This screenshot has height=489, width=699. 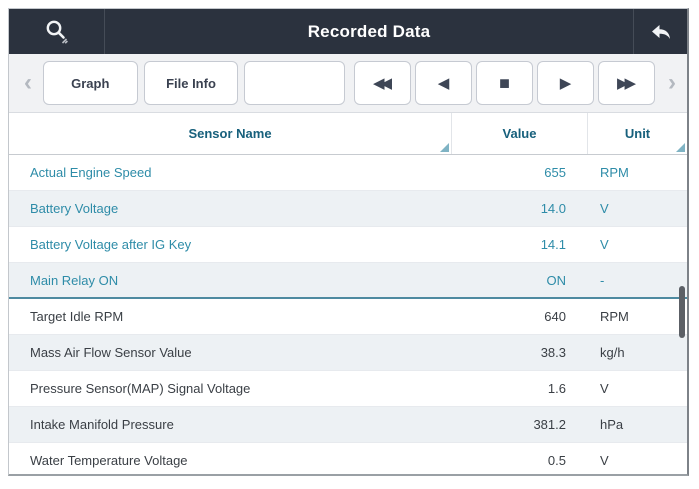 I want to click on column-header-sensor-name: Sensor Name, so click(x=230, y=133).